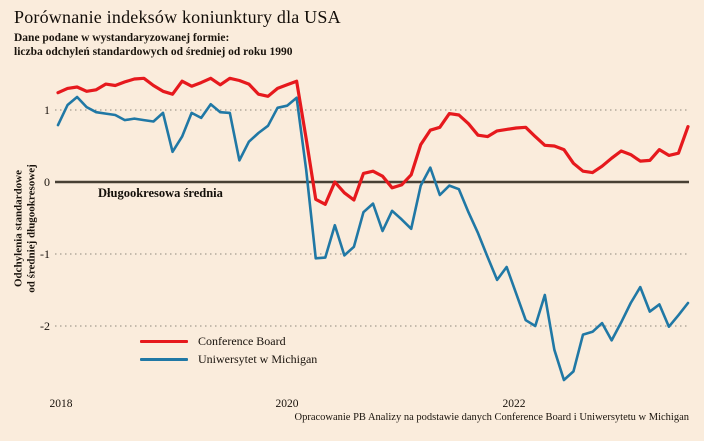  I want to click on legend-label: Uniwersytet w Michigan, so click(258, 358).